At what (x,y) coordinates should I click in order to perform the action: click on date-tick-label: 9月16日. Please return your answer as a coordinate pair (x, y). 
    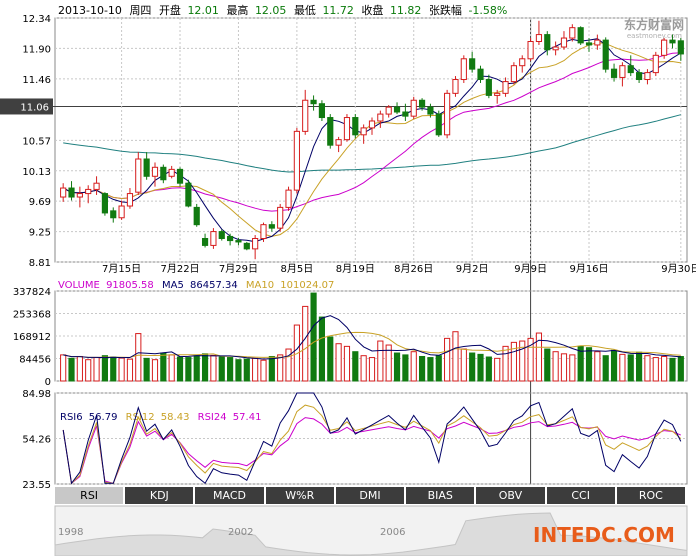
    Looking at the image, I should click on (588, 269).